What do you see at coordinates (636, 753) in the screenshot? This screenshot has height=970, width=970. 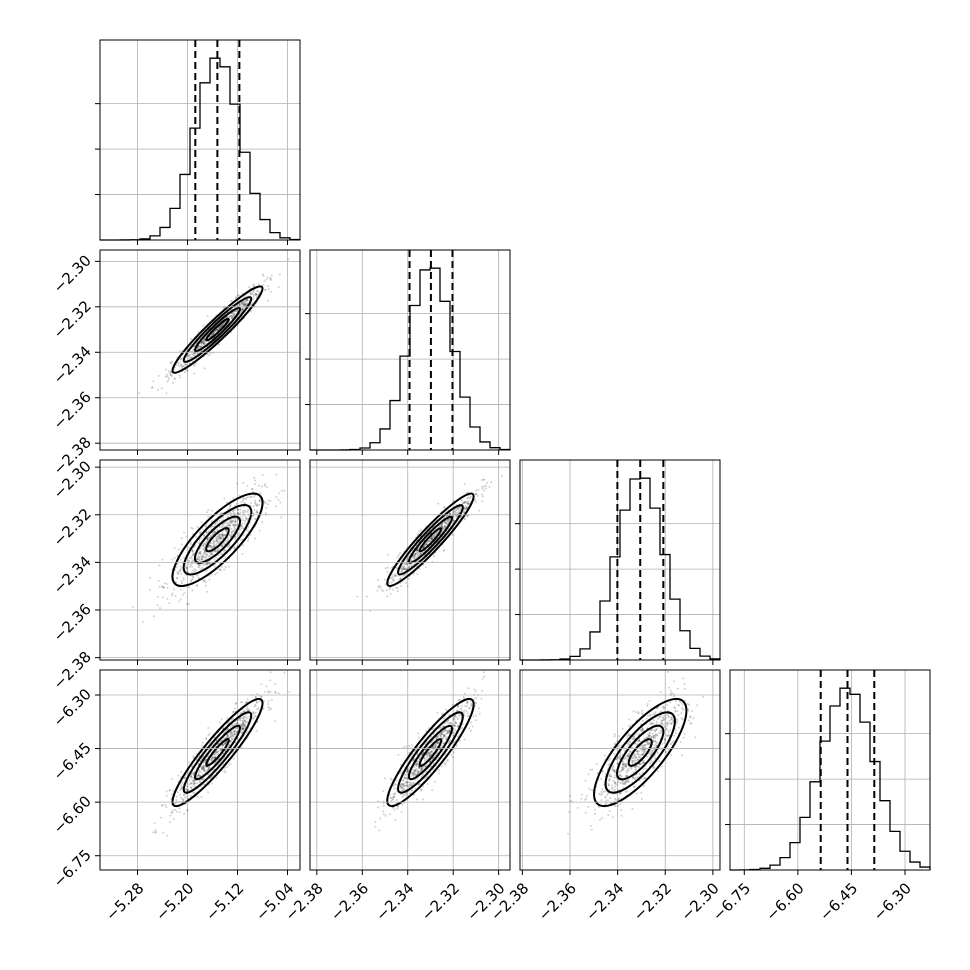 I see `scatter-points` at bounding box center [636, 753].